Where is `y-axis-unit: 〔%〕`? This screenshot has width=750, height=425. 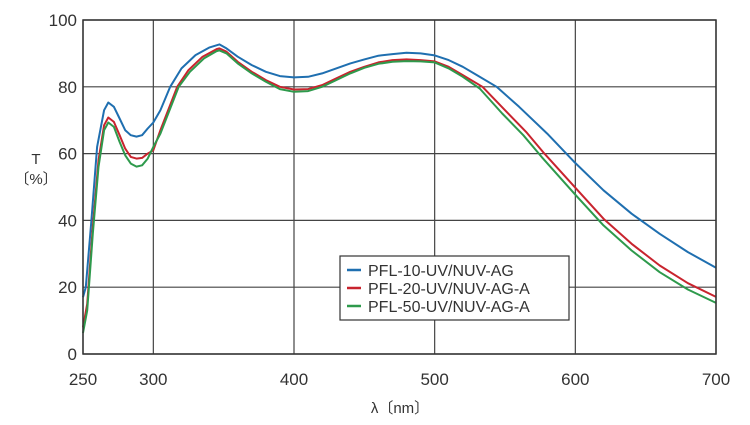 y-axis-unit: 〔%〕 is located at coordinates (35, 179).